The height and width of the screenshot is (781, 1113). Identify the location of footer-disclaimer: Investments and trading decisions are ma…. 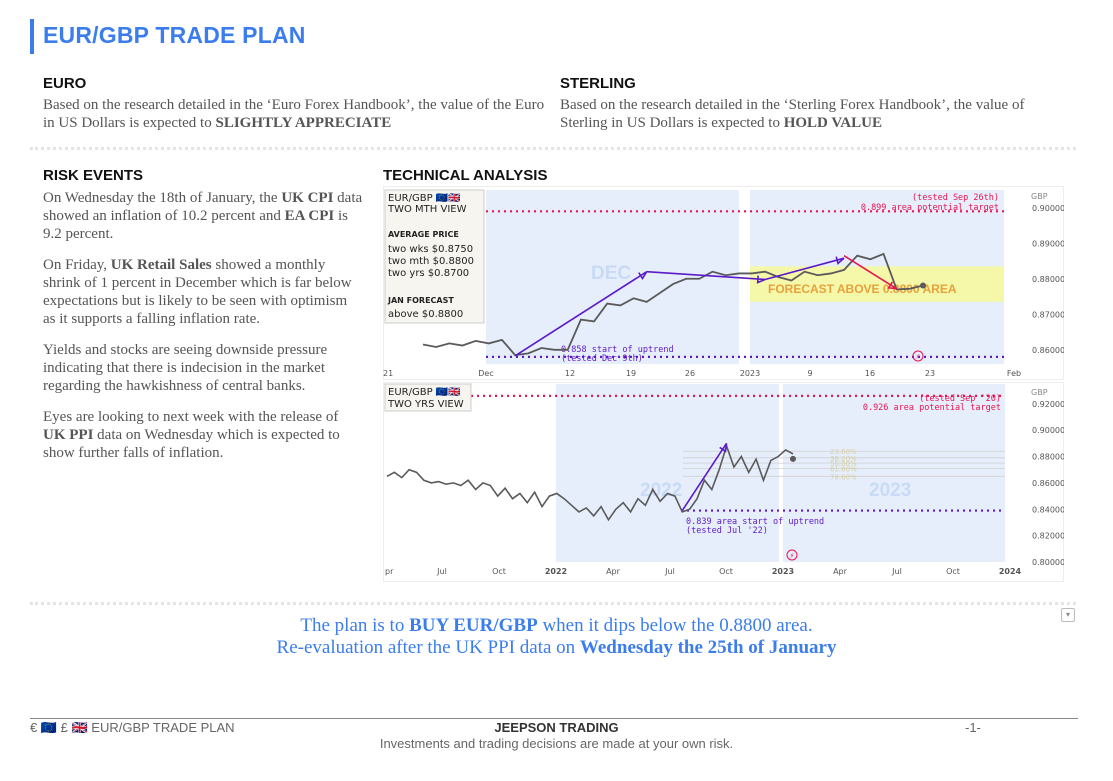
(556, 743).